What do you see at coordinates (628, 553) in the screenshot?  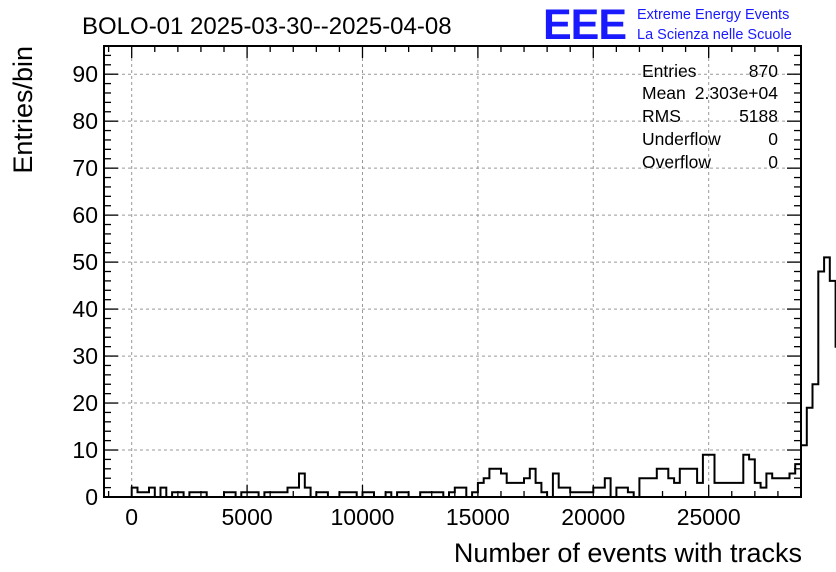 I see `x-axis-label: Number of events with tracks` at bounding box center [628, 553].